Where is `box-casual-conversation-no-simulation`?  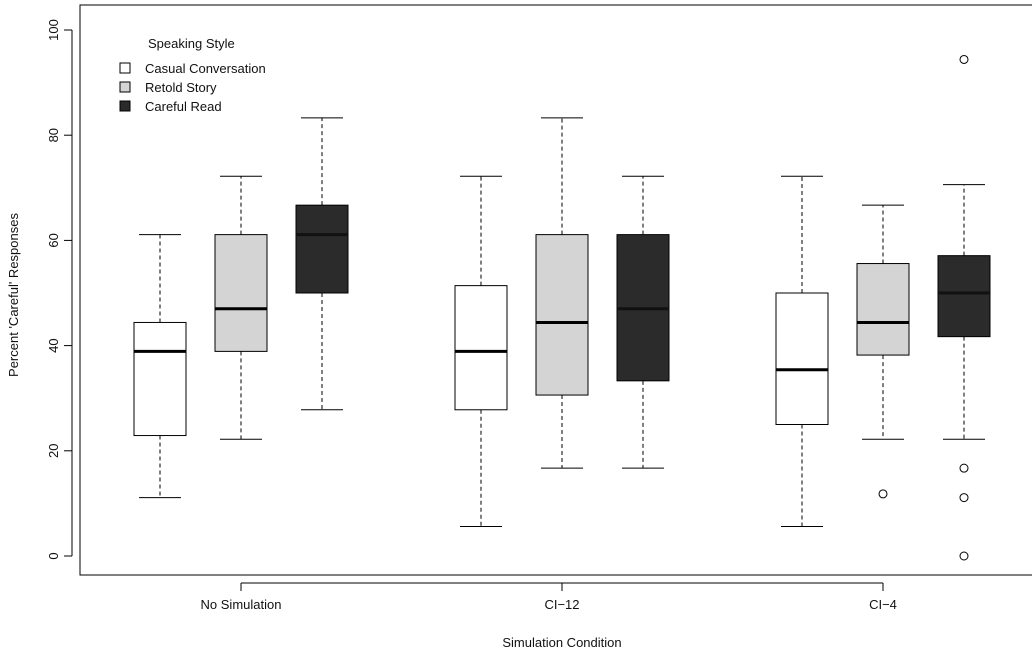
box-casual-conversation-no-simulation is located at coordinates (160, 366).